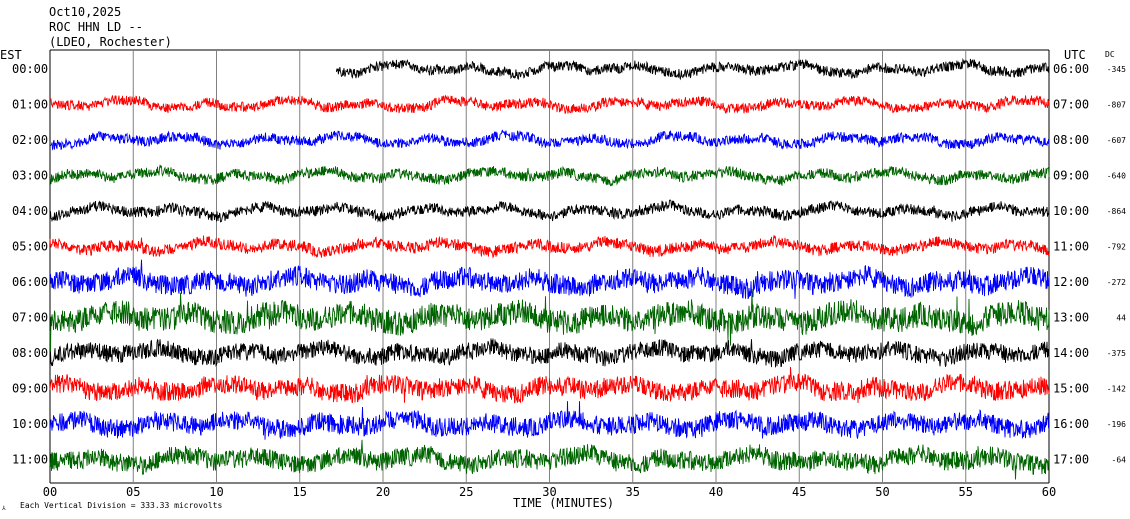 This screenshot has width=1130, height=519. Describe the element at coordinates (50, 492) in the screenshot. I see `x-tick-00: 00` at that location.